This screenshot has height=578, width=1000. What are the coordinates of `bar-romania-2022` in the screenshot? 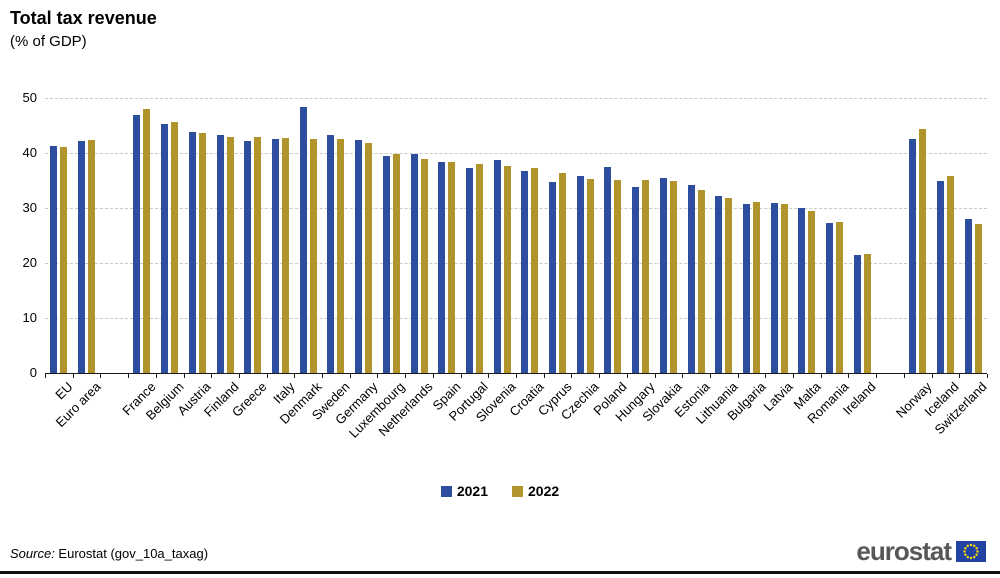 It's located at (840, 297).